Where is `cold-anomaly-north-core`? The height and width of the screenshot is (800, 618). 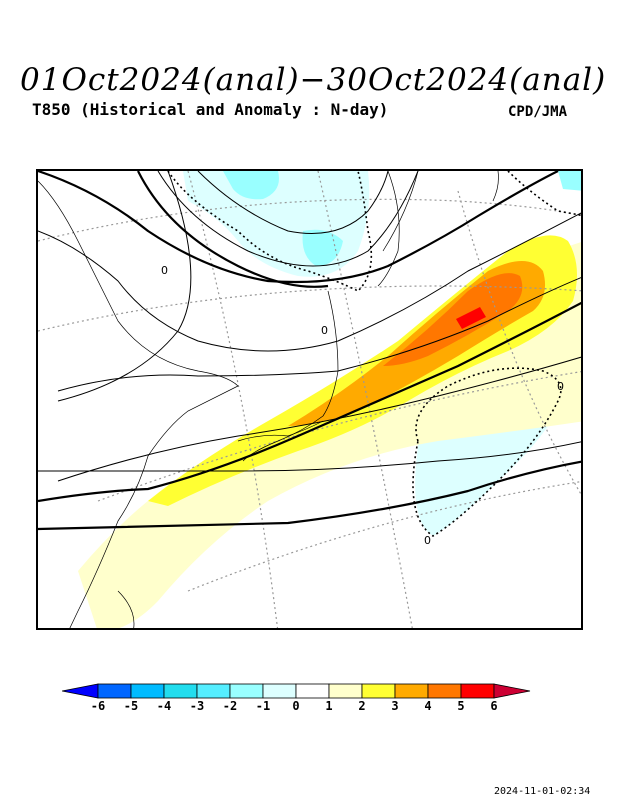
cold-anomaly-north-core is located at coordinates (251, 185).